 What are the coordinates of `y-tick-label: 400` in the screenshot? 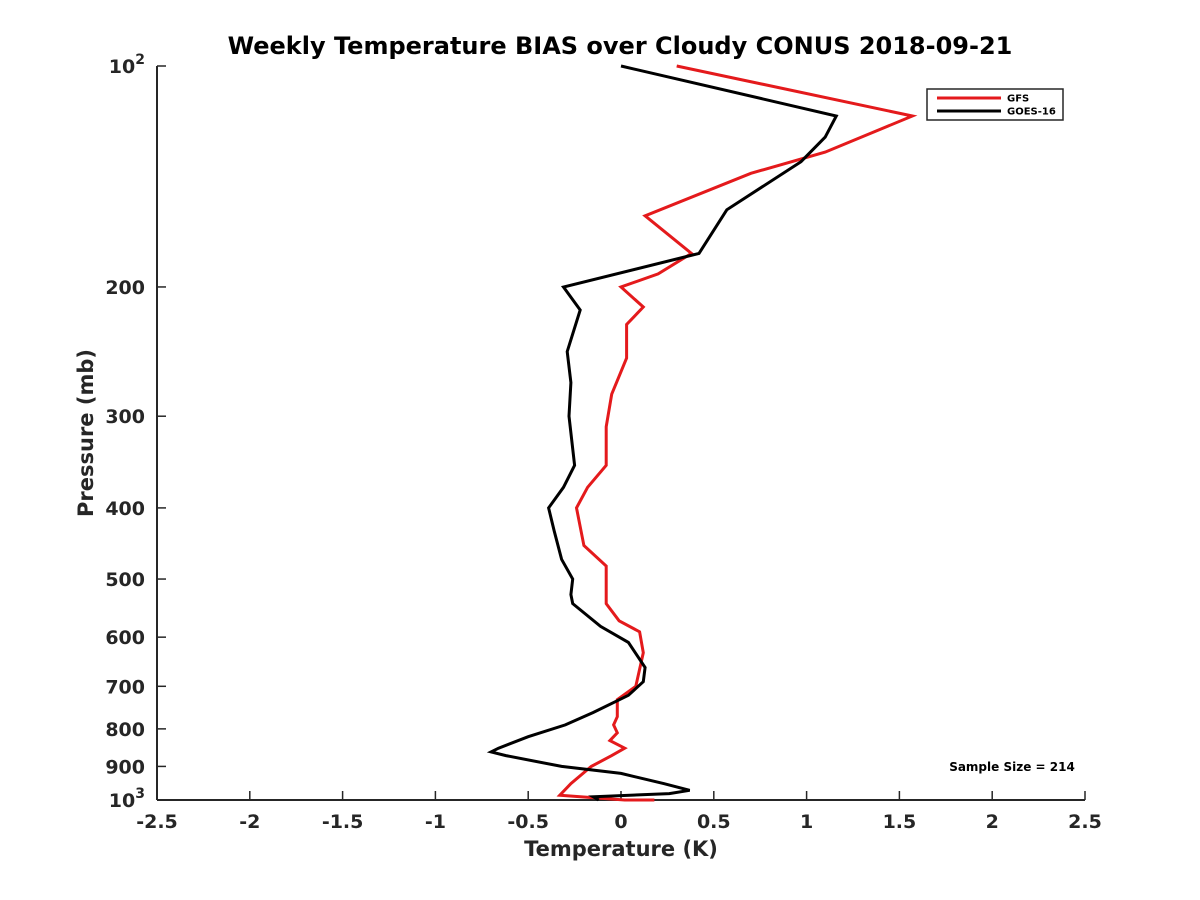 It's located at (125, 509).